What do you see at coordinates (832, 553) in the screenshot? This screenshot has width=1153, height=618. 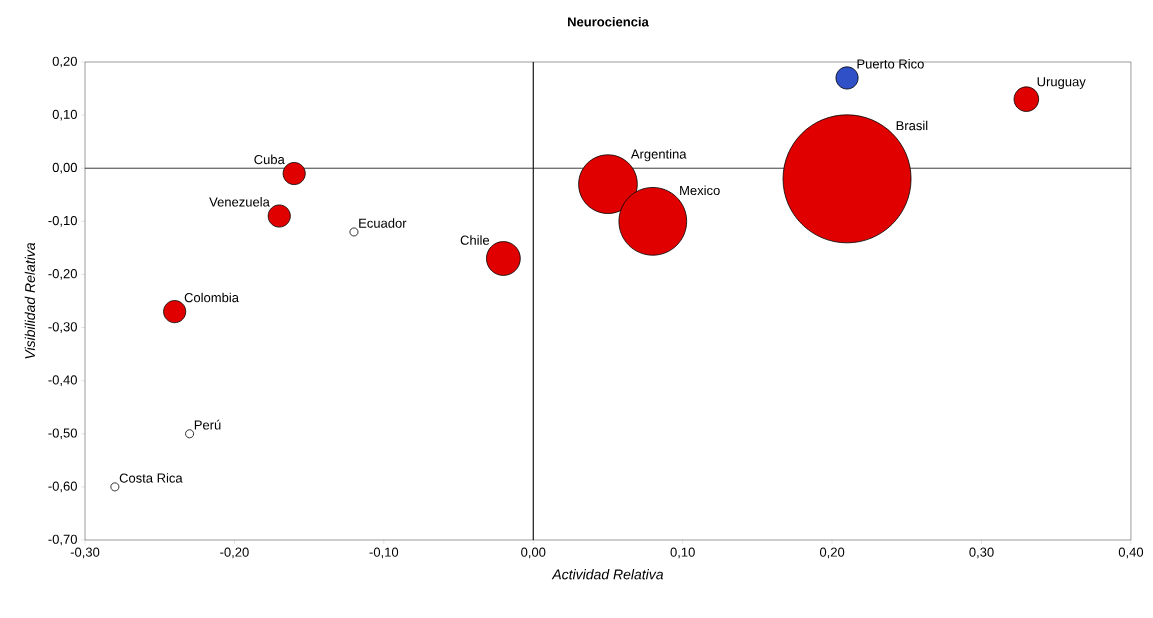 I see `x-tick-label: 0,20` at bounding box center [832, 553].